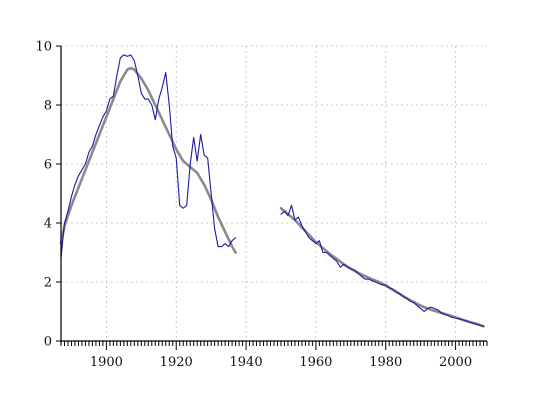  What do you see at coordinates (315, 362) in the screenshot?
I see `x-tick-label: 1960` at bounding box center [315, 362].